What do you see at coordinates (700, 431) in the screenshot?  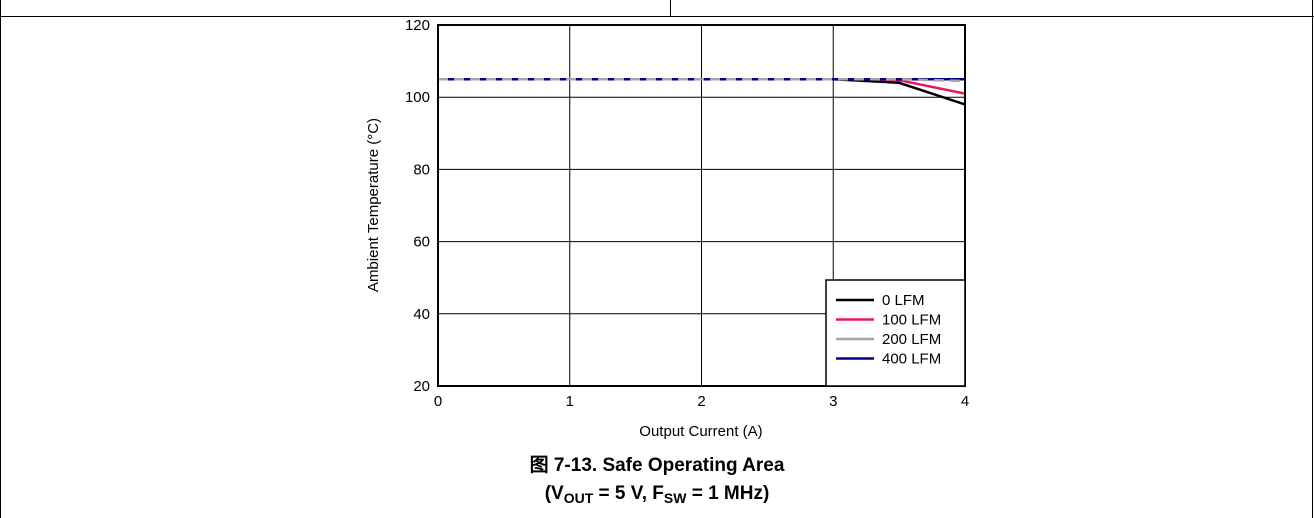 I see `x-axis-label: Output Current (A)` at bounding box center [700, 431].